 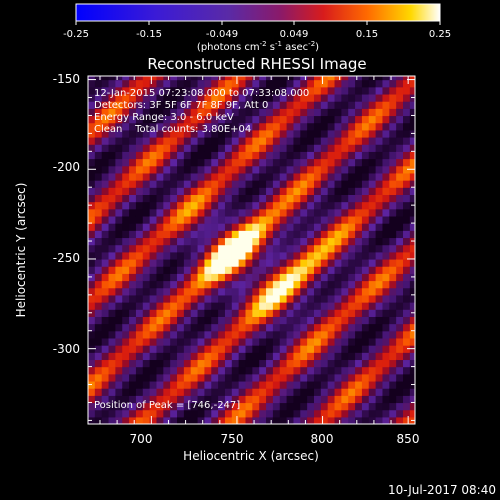 I want to click on footer-timestamp: 10-Jul-2017 08:40, so click(x=442, y=490).